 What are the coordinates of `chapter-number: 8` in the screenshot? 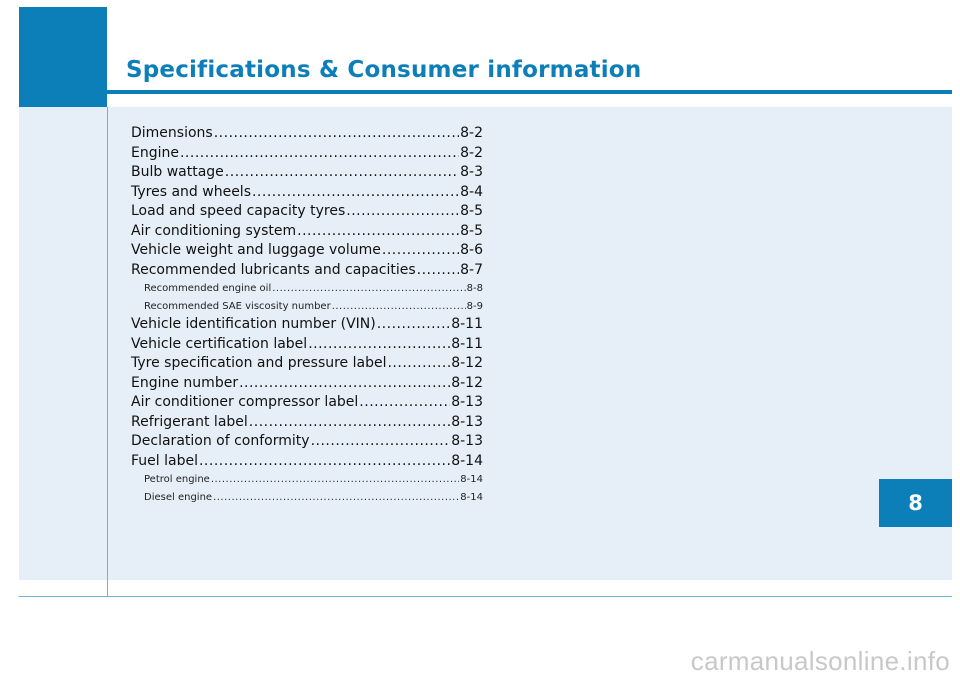 It's located at (915, 503).